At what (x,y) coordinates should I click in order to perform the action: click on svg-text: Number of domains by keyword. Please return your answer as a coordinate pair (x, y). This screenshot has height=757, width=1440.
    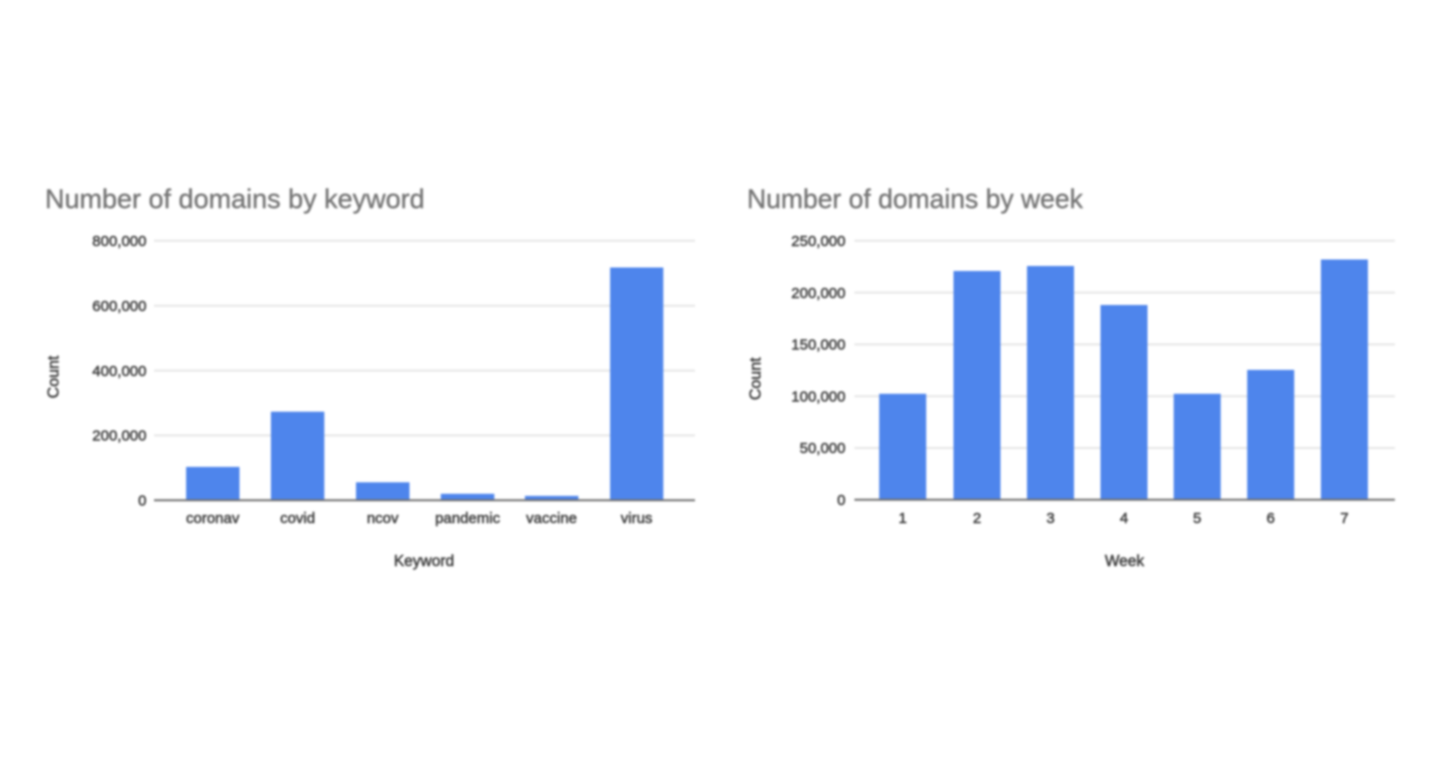
    Looking at the image, I should click on (235, 199).